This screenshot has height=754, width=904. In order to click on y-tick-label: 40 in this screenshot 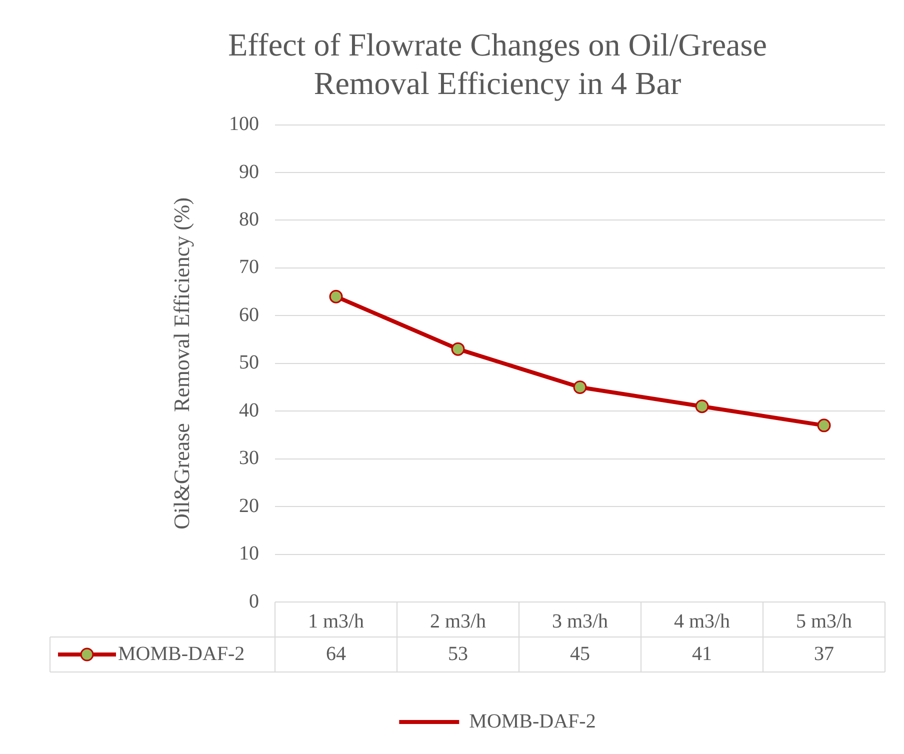, I will do `click(249, 410)`.